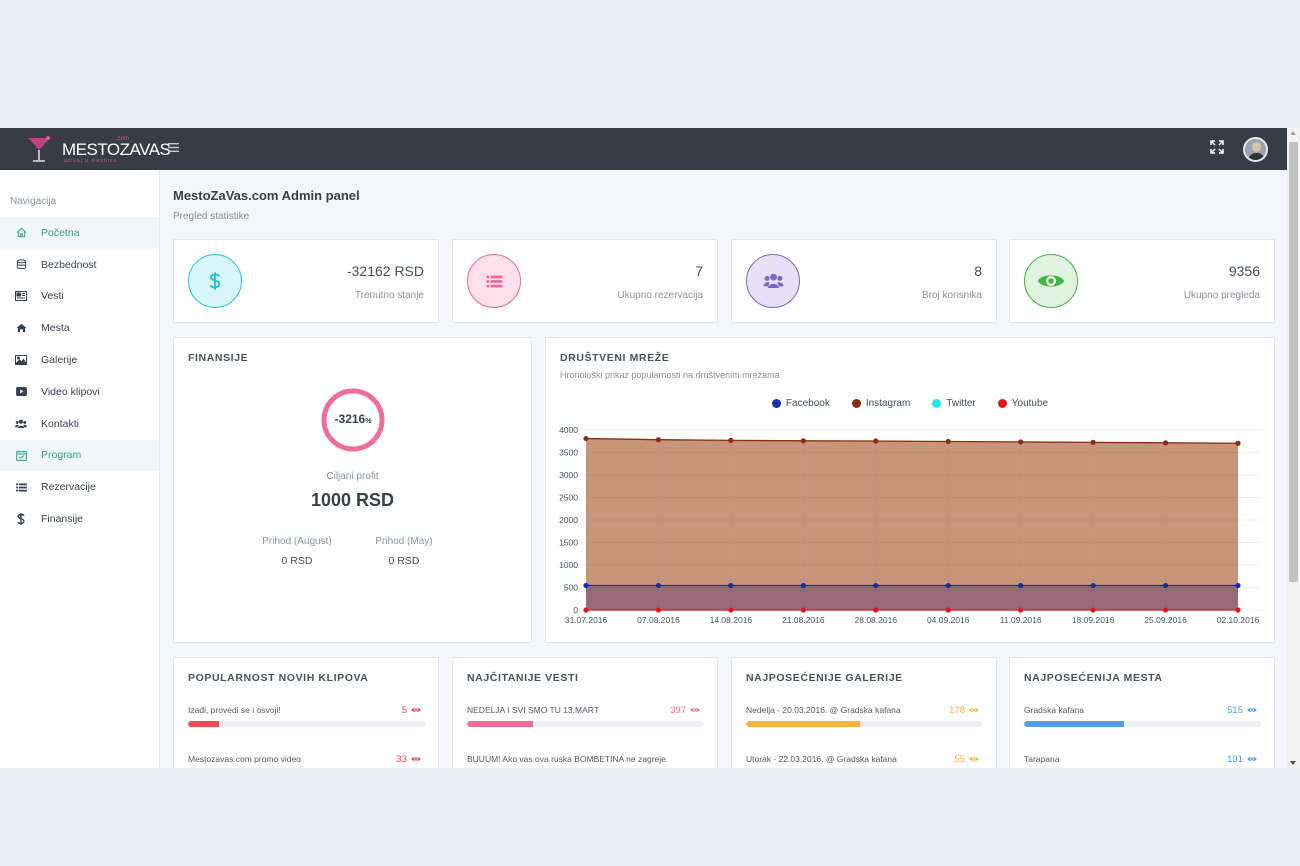 The height and width of the screenshot is (866, 1300). I want to click on stat-caption: Trenutno stanje, so click(389, 295).